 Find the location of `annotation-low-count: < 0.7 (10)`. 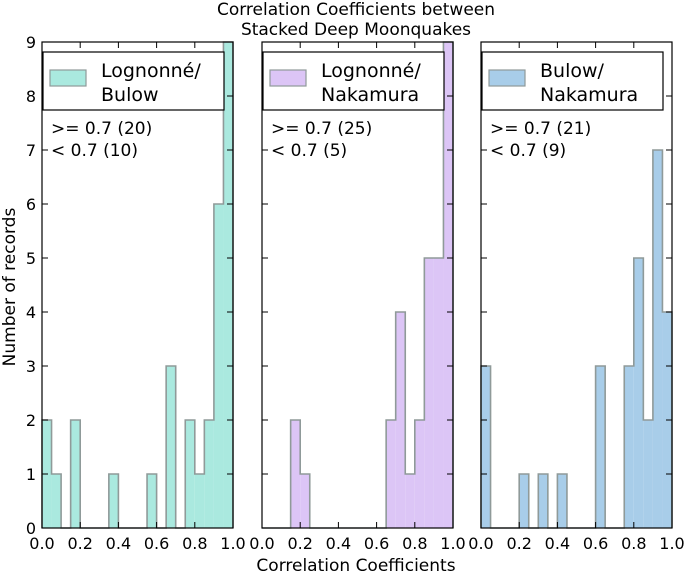

annotation-low-count: < 0.7 (10) is located at coordinates (94, 151).